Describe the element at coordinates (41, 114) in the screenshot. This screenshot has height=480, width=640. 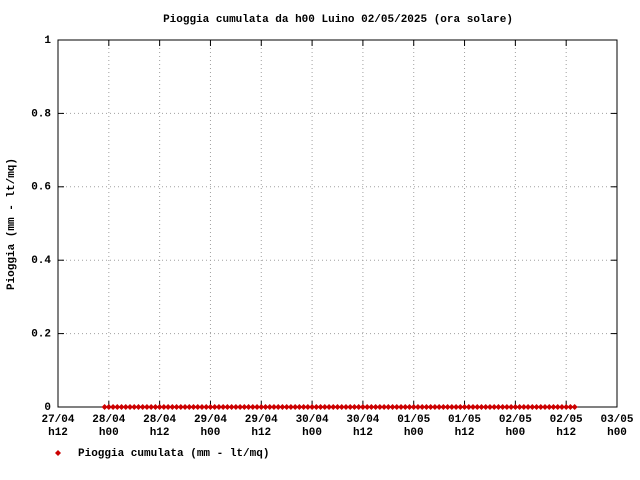
I see `y-tick-label: 0.8` at that location.